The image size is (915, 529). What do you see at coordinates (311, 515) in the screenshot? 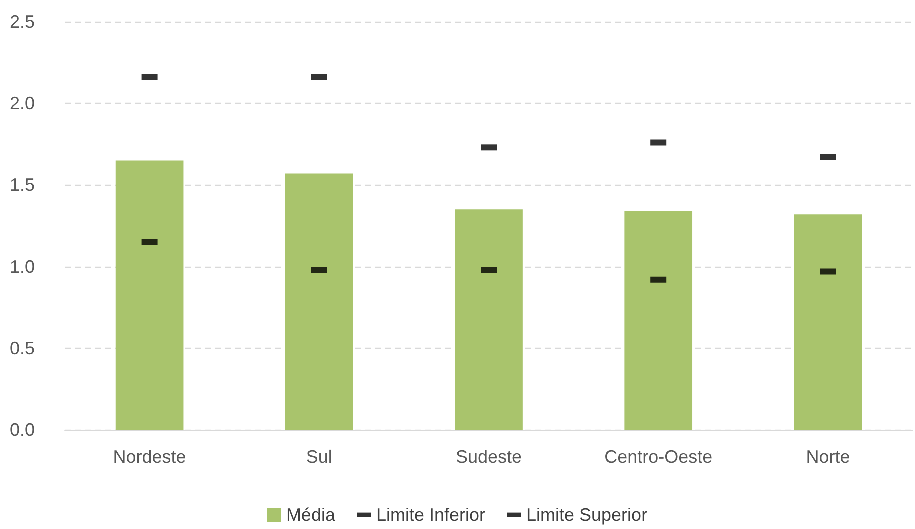
I see `legend-label: Média` at bounding box center [311, 515].